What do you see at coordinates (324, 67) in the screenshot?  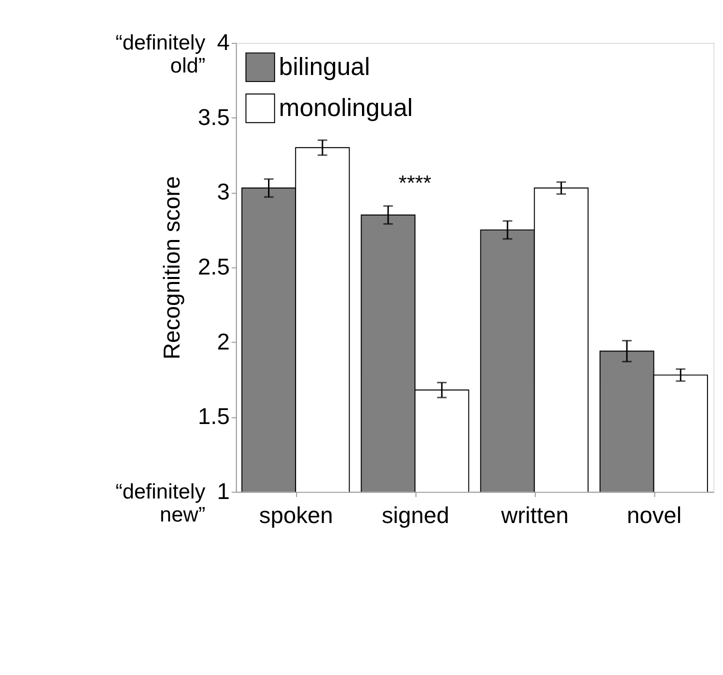 I see `legend-label: bilingual` at bounding box center [324, 67].